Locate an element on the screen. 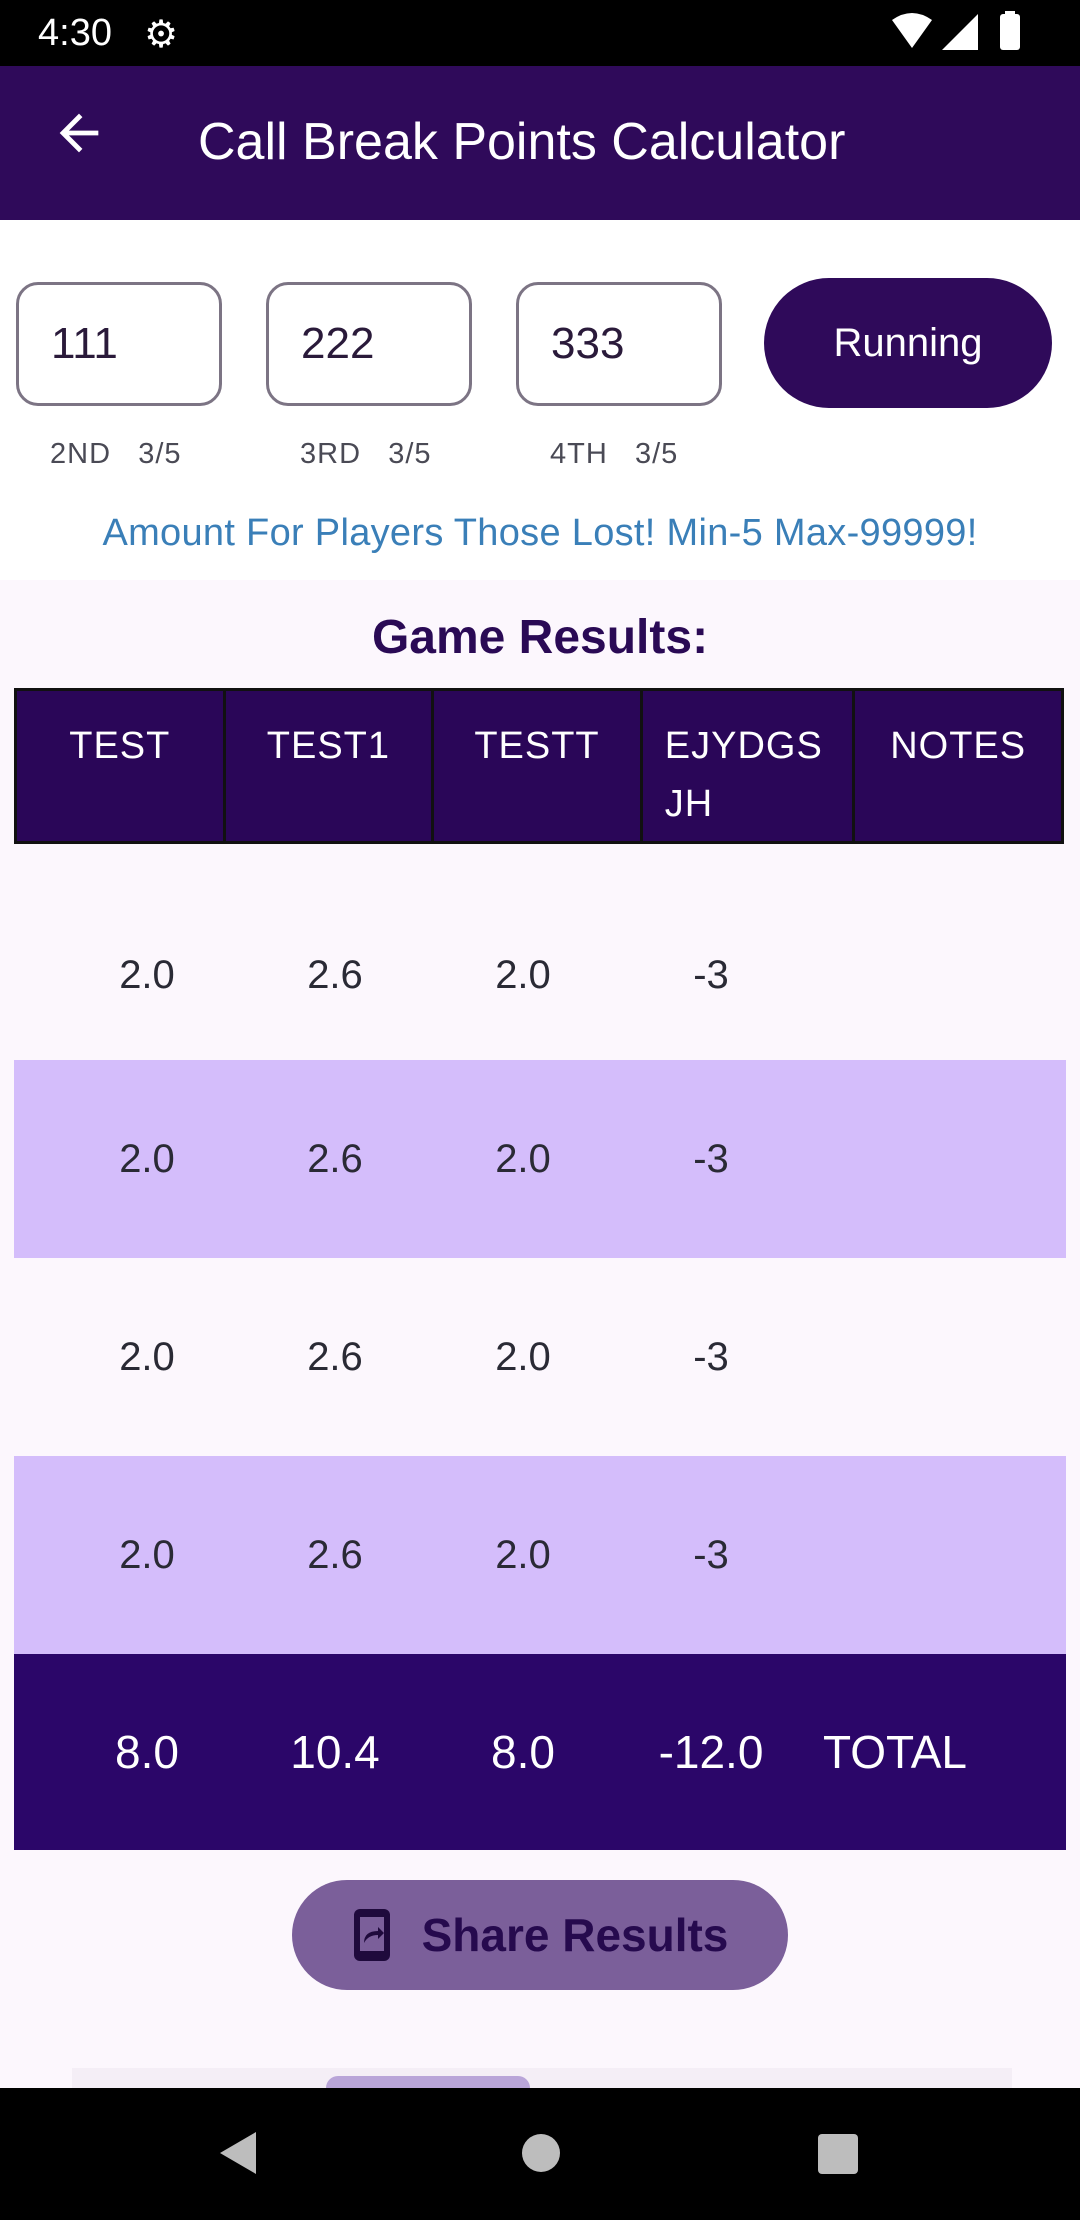 The height and width of the screenshot is (2220, 1080). results-title: Game Results: is located at coordinates (540, 637).